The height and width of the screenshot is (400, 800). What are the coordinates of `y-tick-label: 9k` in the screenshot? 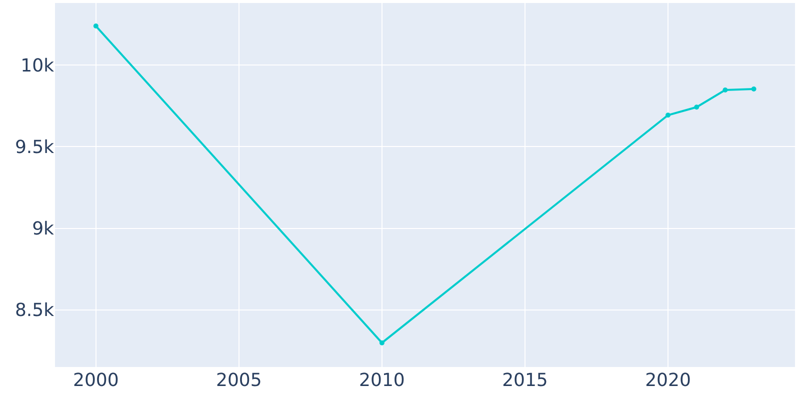 It's located at (43, 229).